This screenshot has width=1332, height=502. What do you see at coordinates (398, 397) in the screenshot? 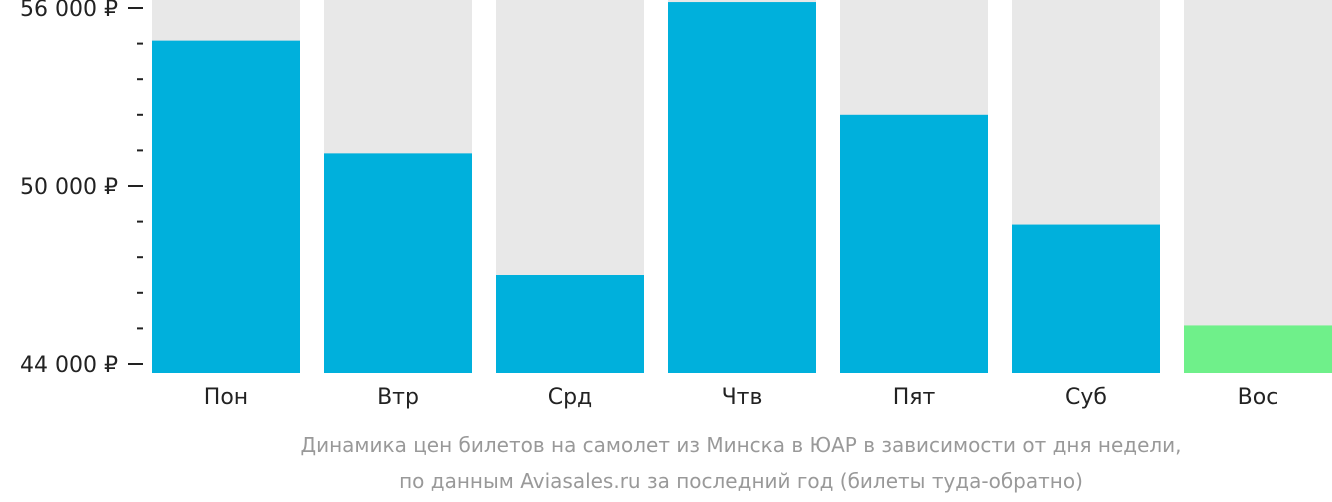
I see `x-tick-label-1: Втр` at bounding box center [398, 397].